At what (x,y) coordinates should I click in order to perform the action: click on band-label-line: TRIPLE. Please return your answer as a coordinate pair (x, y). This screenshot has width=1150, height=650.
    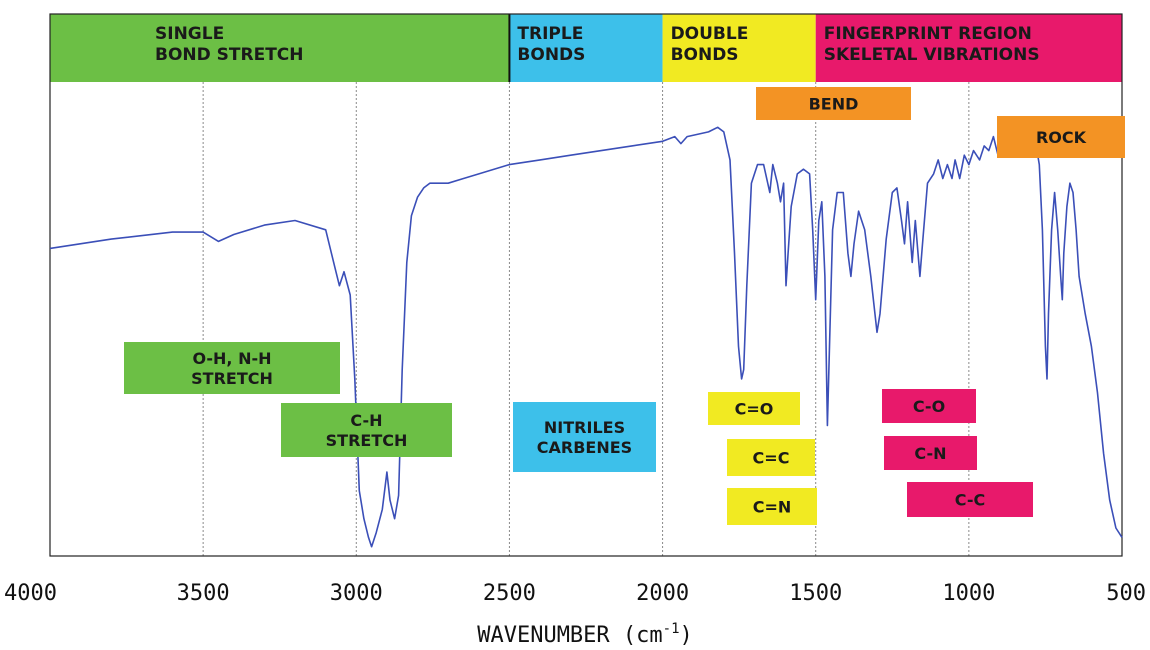
    Looking at the image, I should click on (550, 34).